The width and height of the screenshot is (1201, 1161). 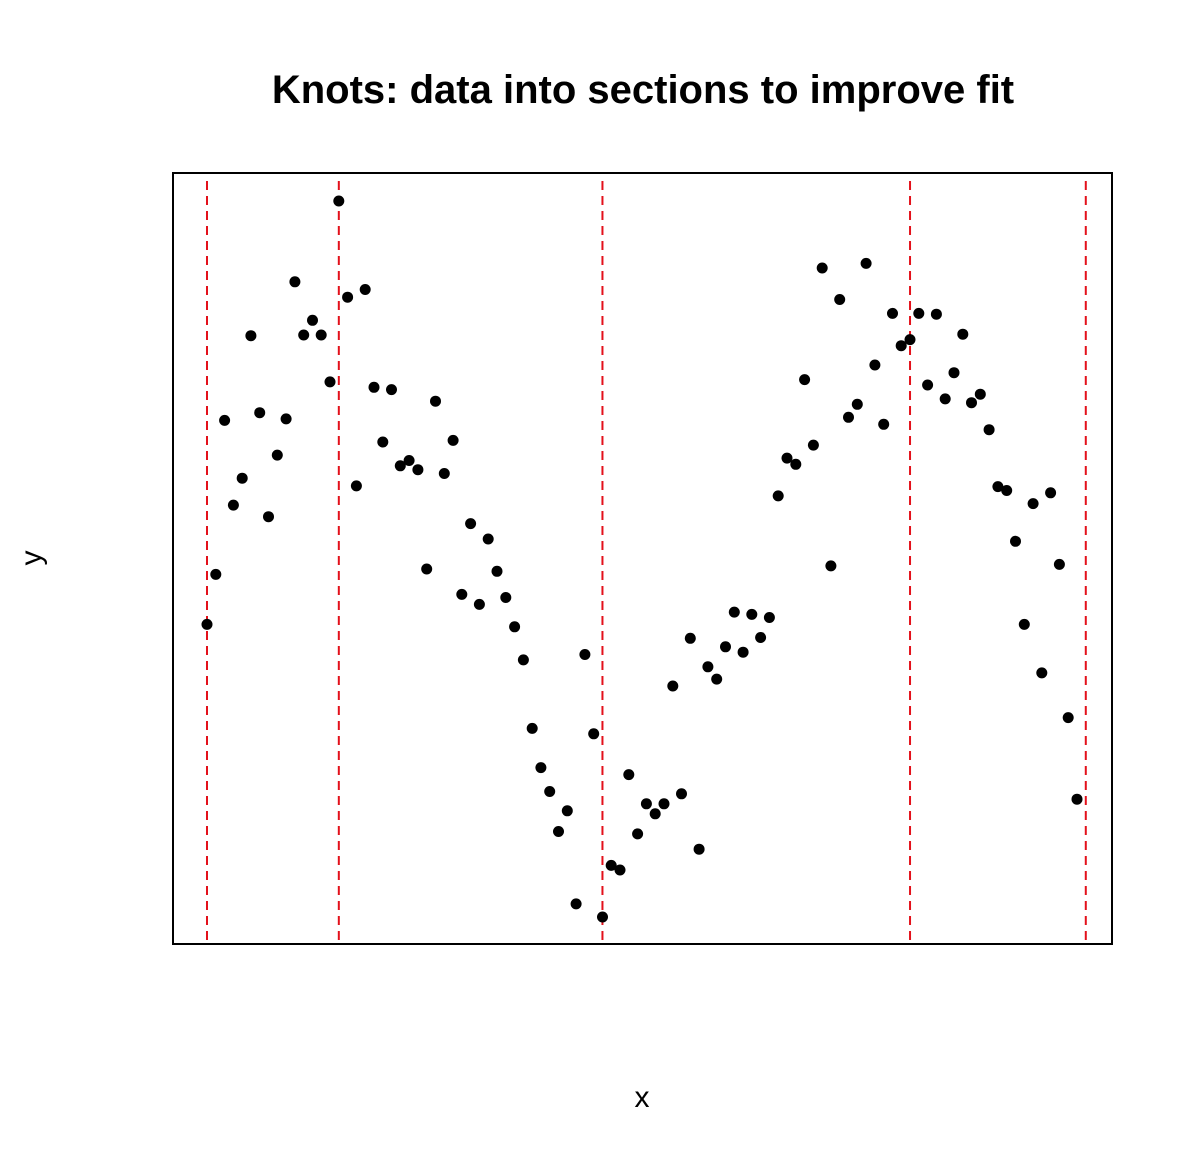 What do you see at coordinates (643, 90) in the screenshot?
I see `chart-title: Knots: data into sections to improve fit` at bounding box center [643, 90].